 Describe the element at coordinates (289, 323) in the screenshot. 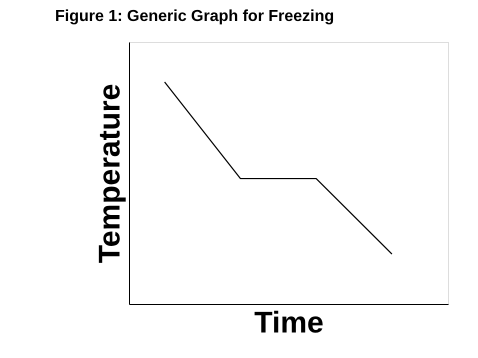

I see `x-axis-title: Time` at that location.